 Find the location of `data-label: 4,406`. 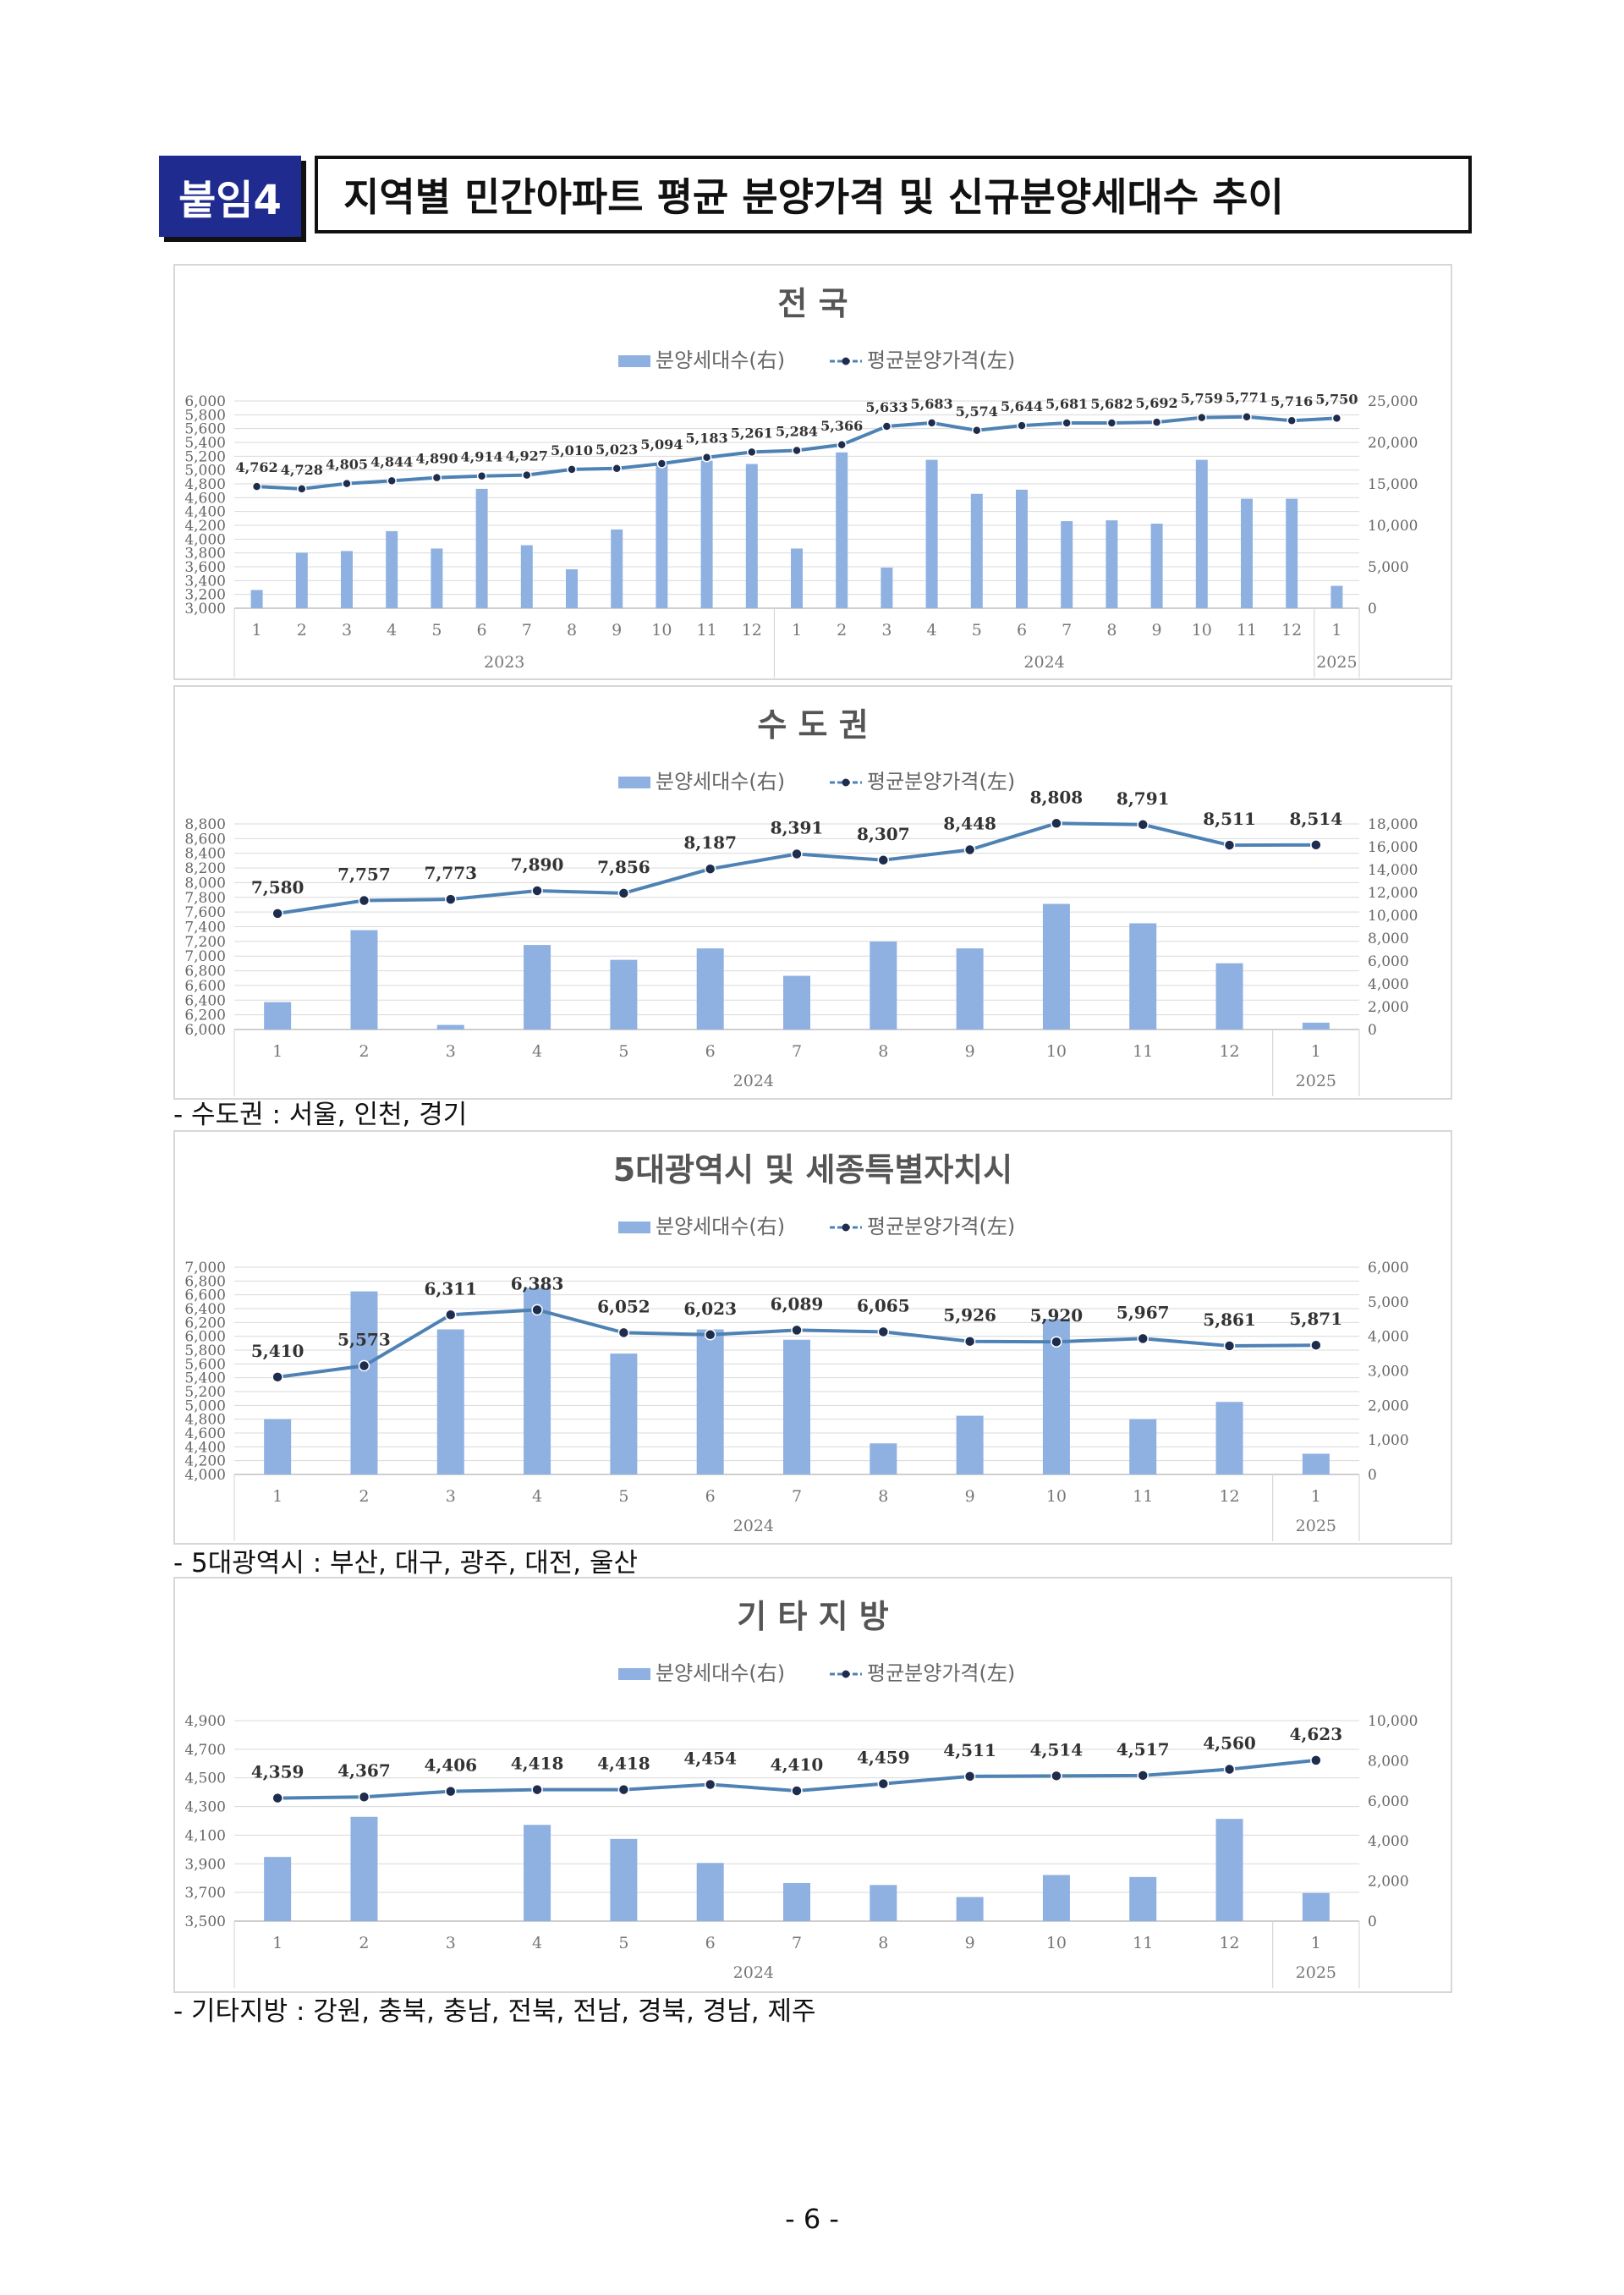

data-label: 4,406 is located at coordinates (451, 1765).